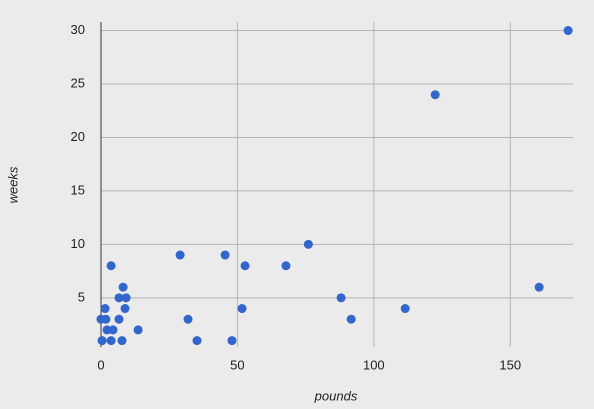  What do you see at coordinates (78, 82) in the screenshot?
I see `y-tick-label: 25` at bounding box center [78, 82].